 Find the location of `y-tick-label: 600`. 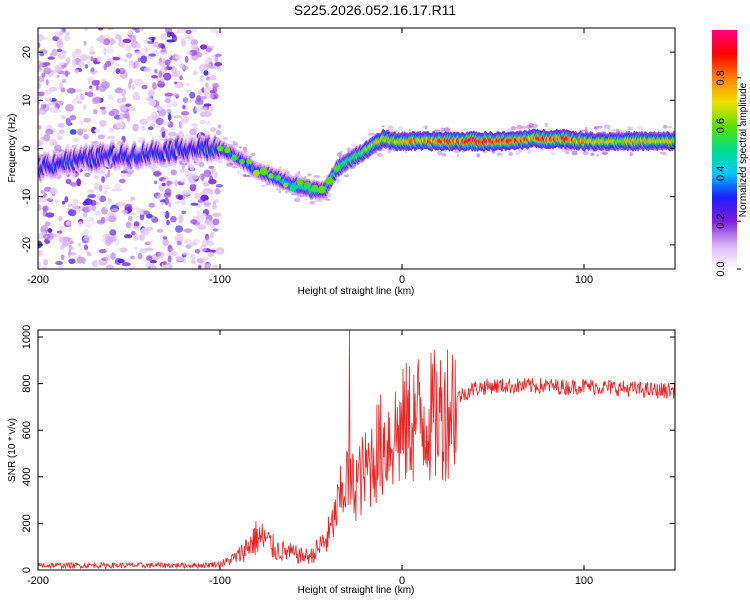

y-tick-label: 600 is located at coordinates (27, 430).